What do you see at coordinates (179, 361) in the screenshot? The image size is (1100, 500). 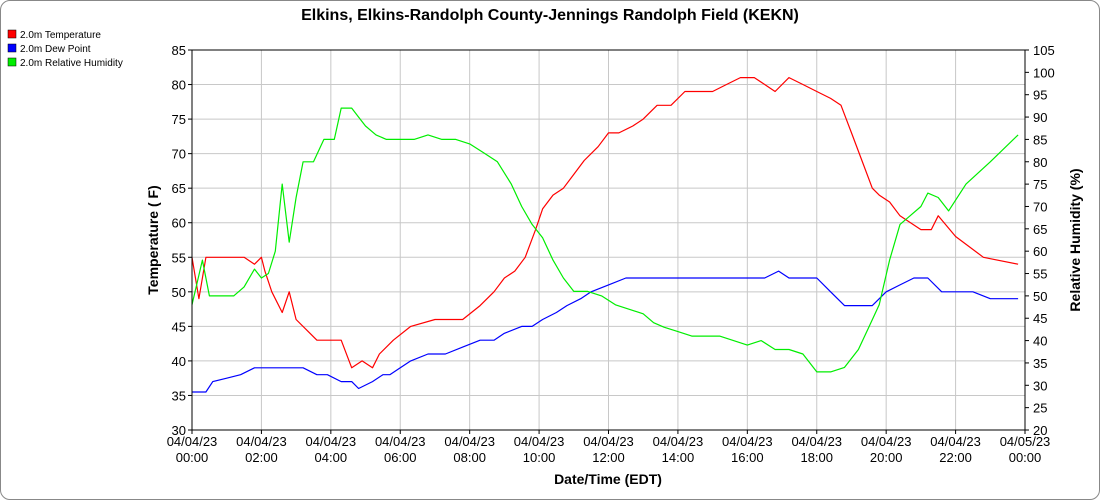 I see `y-tick-label-left: 40` at bounding box center [179, 361].